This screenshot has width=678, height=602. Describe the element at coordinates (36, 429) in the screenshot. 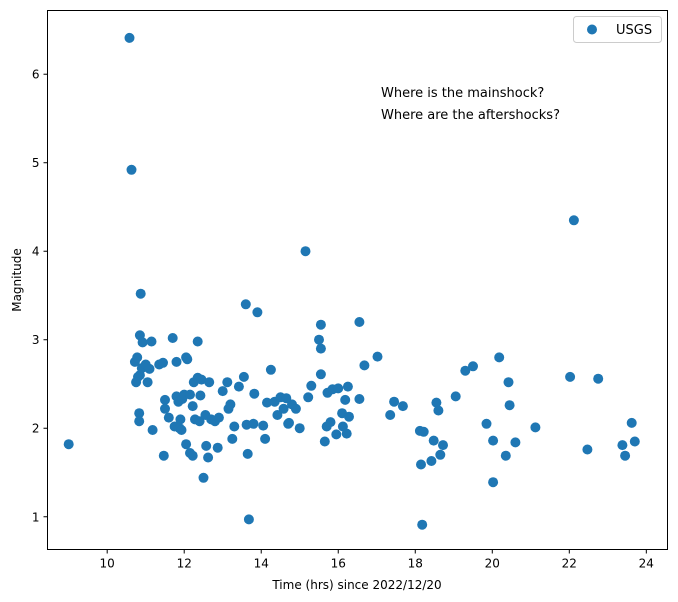

I see `y-tick-label: 2` at that location.